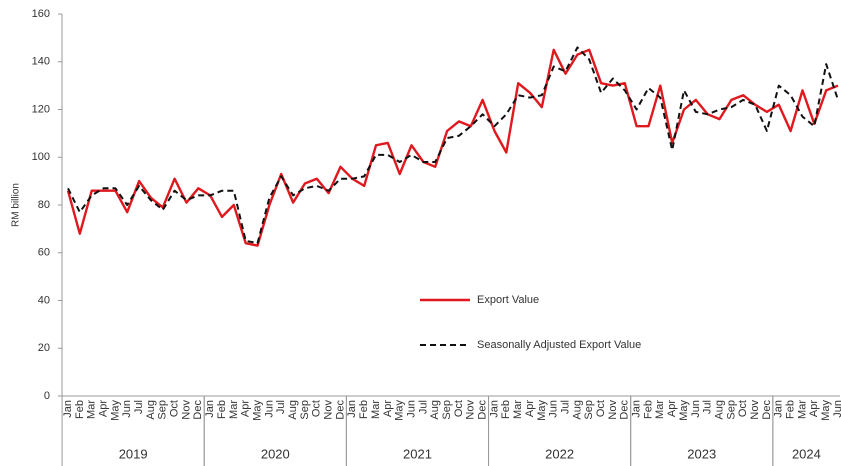 The width and height of the screenshot is (841, 466). Describe the element at coordinates (44, 348) in the screenshot. I see `y-tick-label: 20` at that location.